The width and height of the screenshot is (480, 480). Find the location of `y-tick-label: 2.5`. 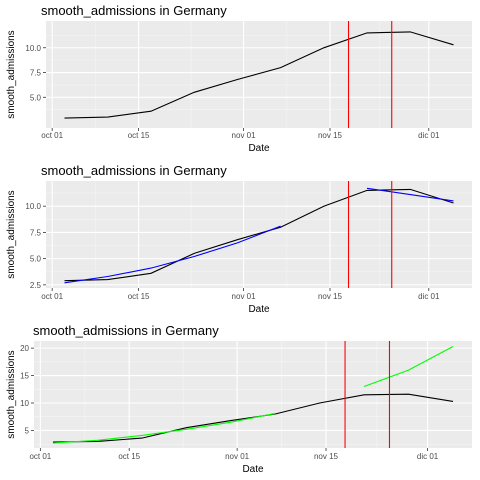

y-tick-label: 2.5 is located at coordinates (36, 285).